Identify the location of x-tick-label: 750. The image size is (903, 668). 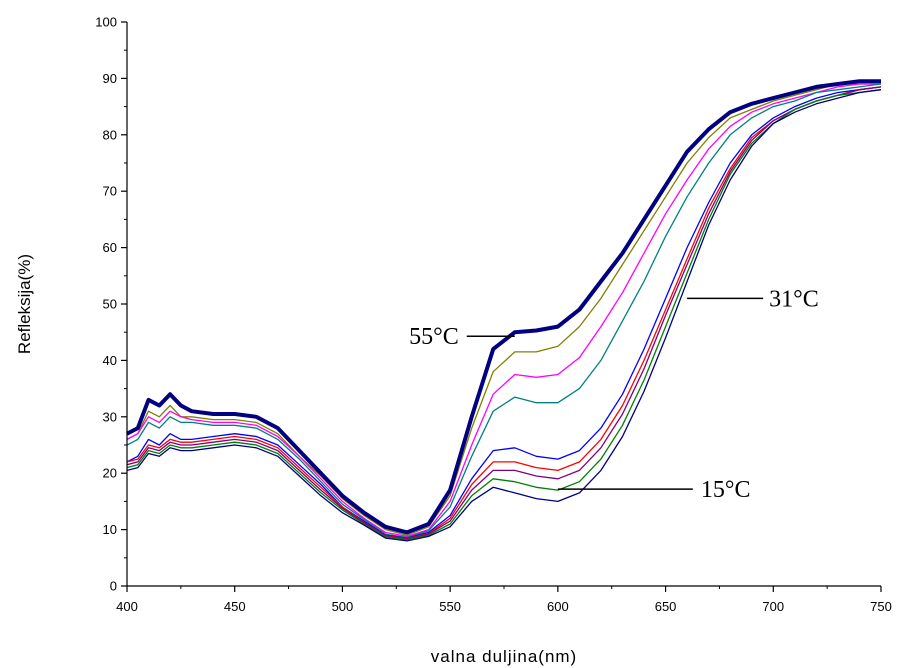
(881, 606).